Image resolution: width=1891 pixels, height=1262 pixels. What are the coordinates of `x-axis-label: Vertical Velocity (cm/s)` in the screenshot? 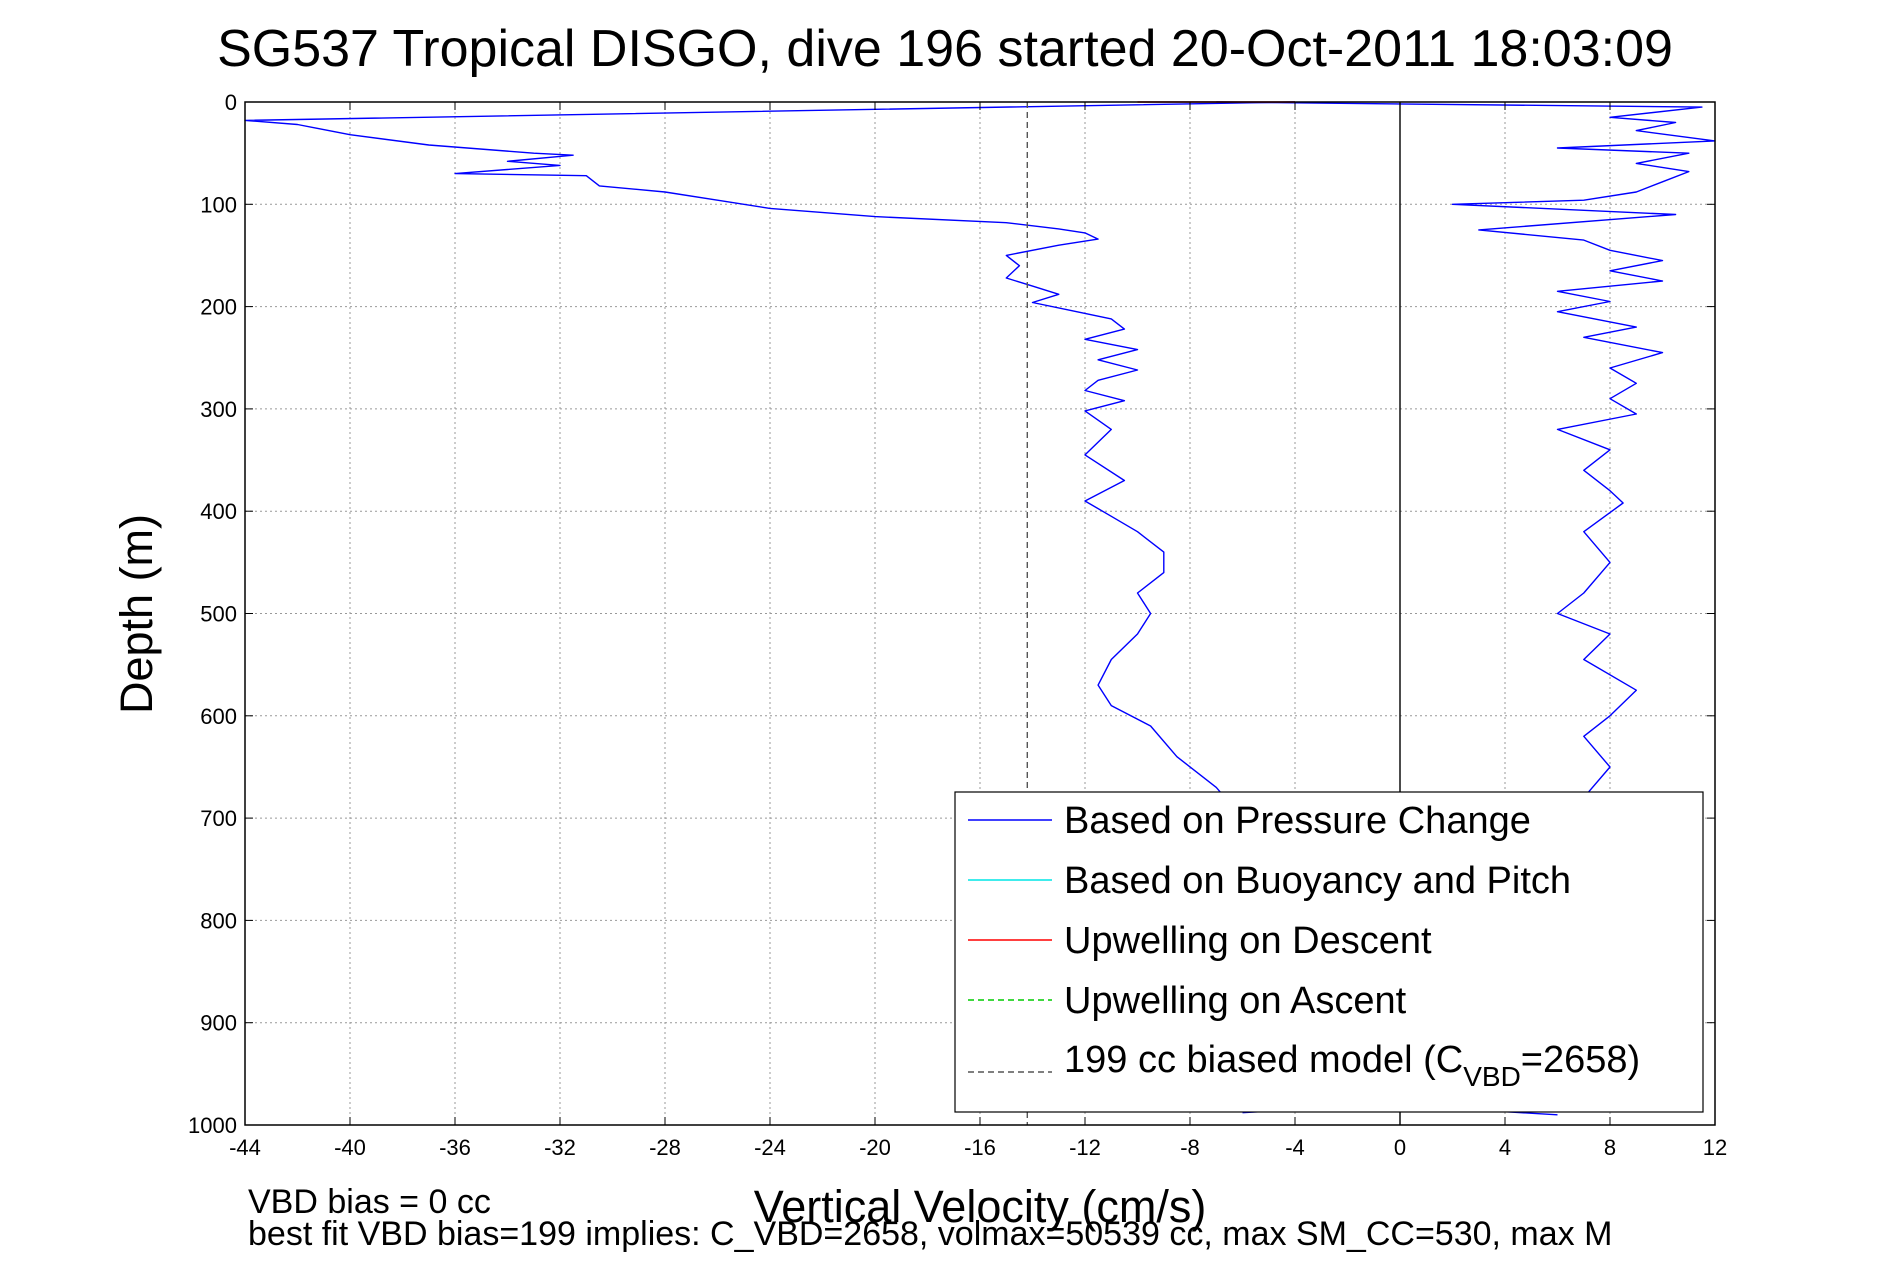 It's located at (980, 1206).